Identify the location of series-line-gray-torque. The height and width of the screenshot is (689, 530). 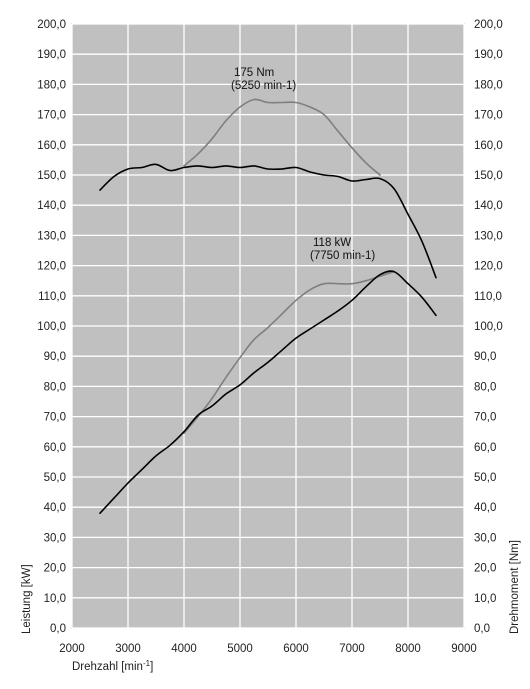
(282, 137).